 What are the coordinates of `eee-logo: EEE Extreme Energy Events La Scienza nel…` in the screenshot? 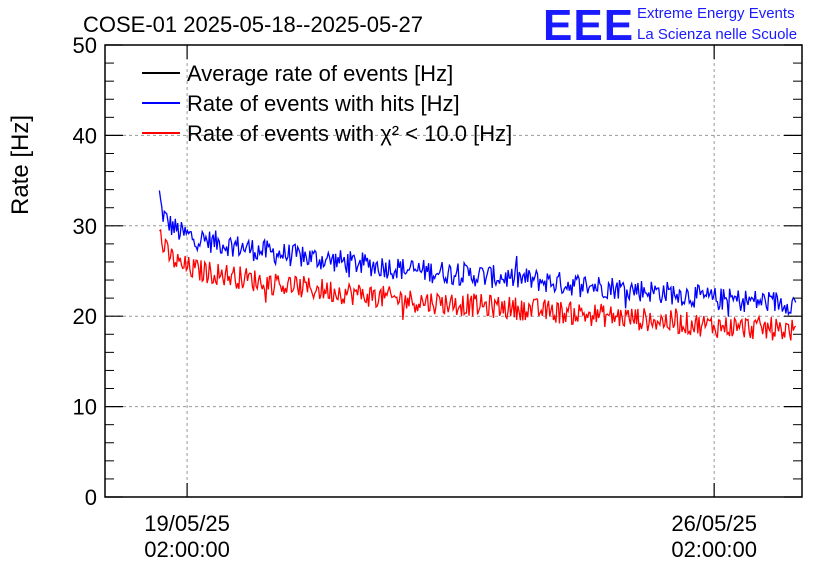 It's located at (670, 25).